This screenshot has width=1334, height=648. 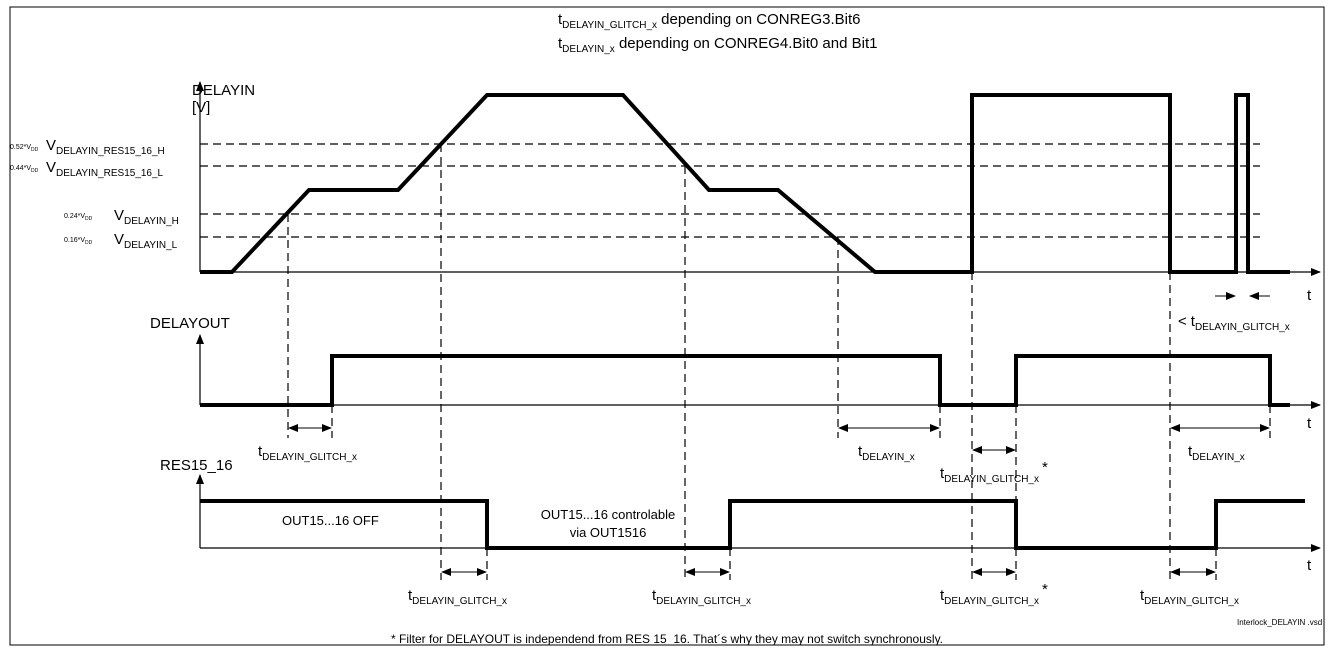 I want to click on threshold-name-res-h: VDELAYIN_RES15_16_H, so click(x=105, y=147).